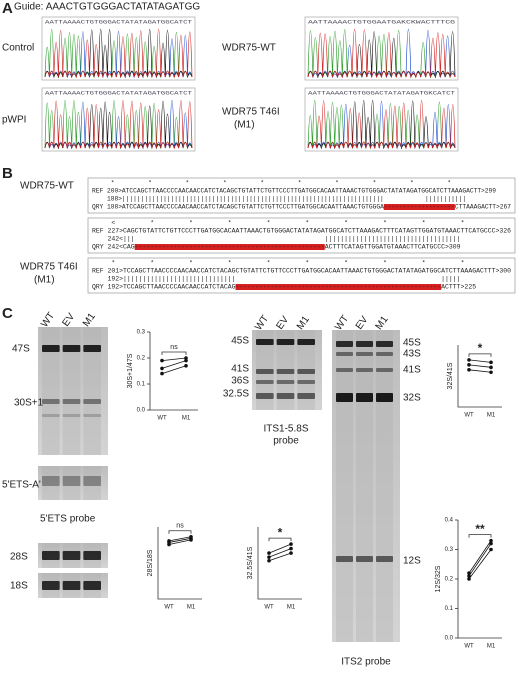  Describe the element at coordinates (362, 323) in the screenshot. I see `lane-label: EV` at that location.